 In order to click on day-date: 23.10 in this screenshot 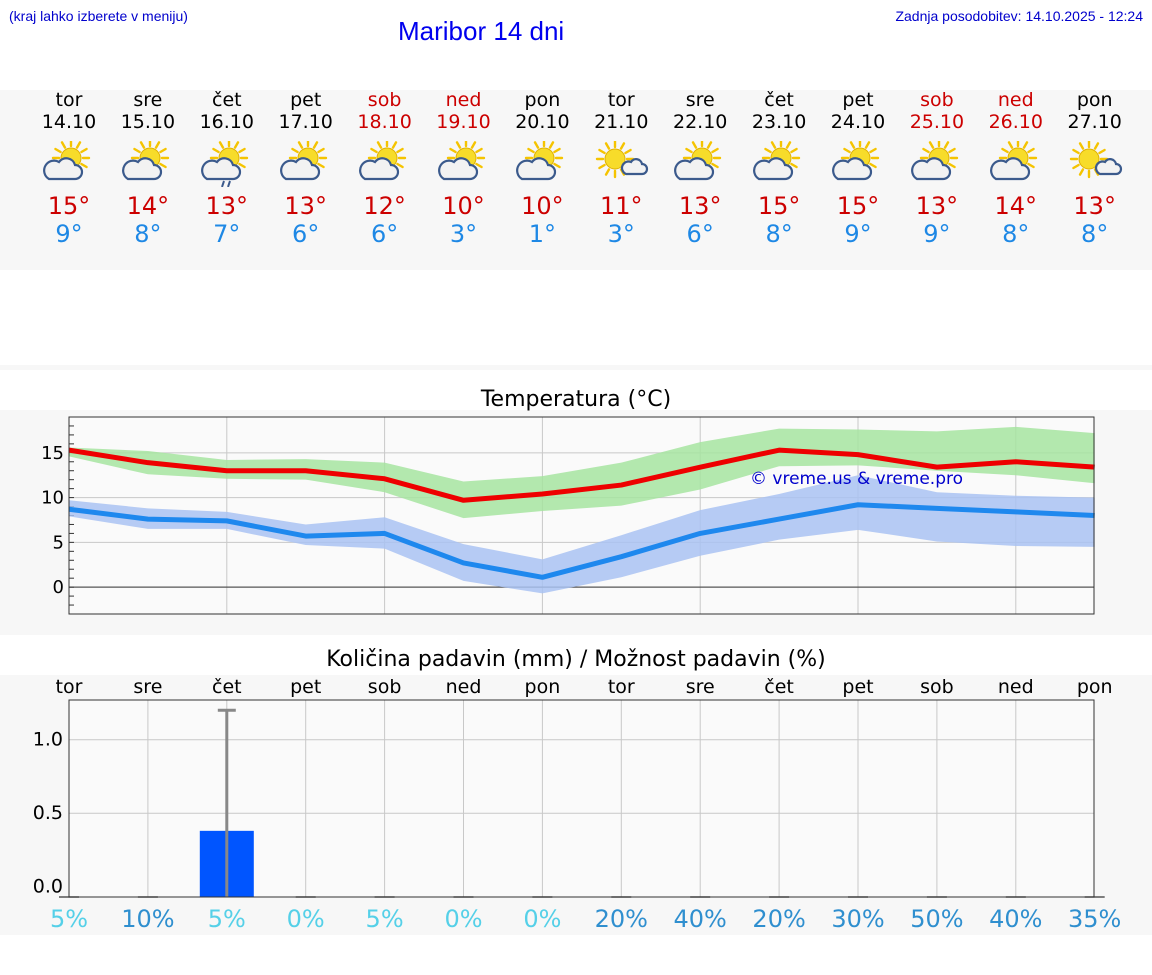, I will do `click(779, 122)`.